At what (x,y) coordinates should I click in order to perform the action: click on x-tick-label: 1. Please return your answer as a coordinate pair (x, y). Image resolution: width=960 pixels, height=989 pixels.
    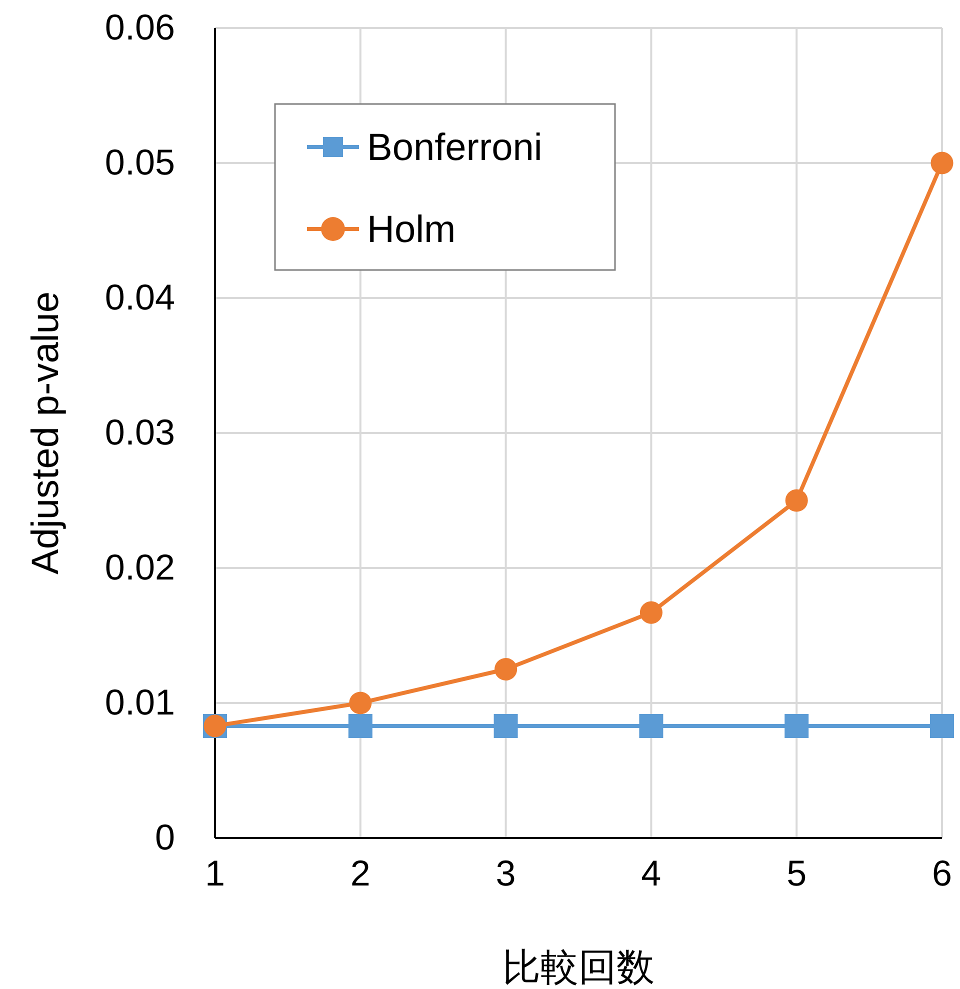
    Looking at the image, I should click on (215, 873).